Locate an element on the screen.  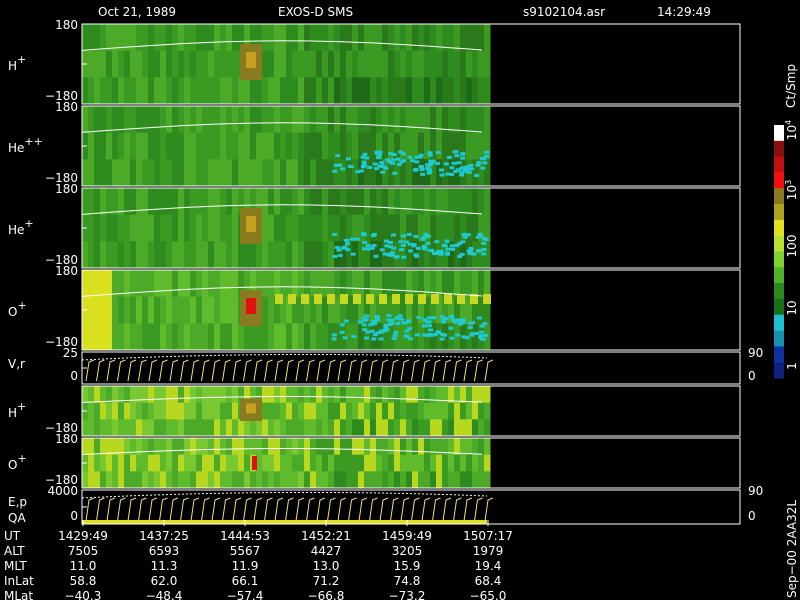
trace-line is located at coordinates (282, 451).